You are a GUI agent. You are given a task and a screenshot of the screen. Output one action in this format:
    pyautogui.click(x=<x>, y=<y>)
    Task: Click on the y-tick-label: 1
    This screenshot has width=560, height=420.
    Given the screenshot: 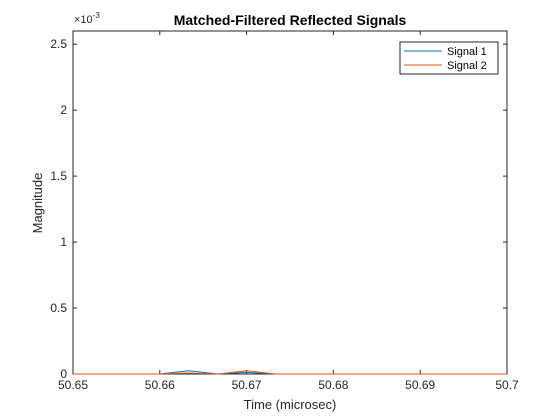 What is the action you would take?
    pyautogui.click(x=63, y=242)
    